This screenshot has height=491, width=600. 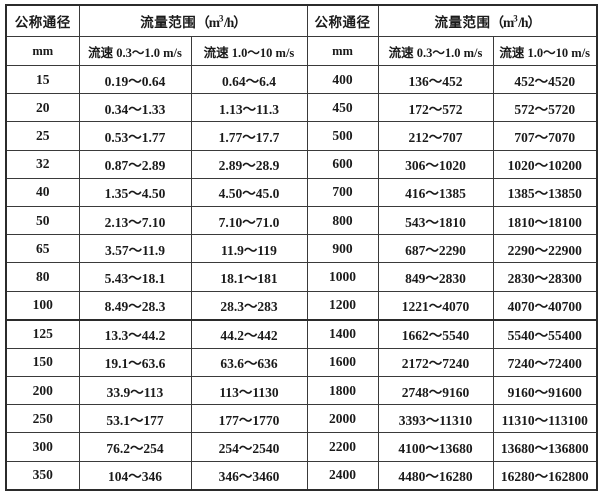 I want to click on header-unit-open-right: （m, so click(x=502, y=22).